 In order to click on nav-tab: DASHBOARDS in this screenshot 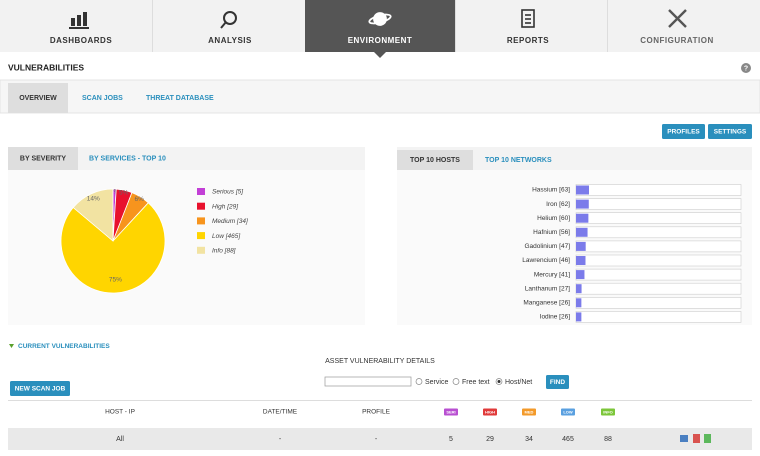, I will do `click(81, 40)`.